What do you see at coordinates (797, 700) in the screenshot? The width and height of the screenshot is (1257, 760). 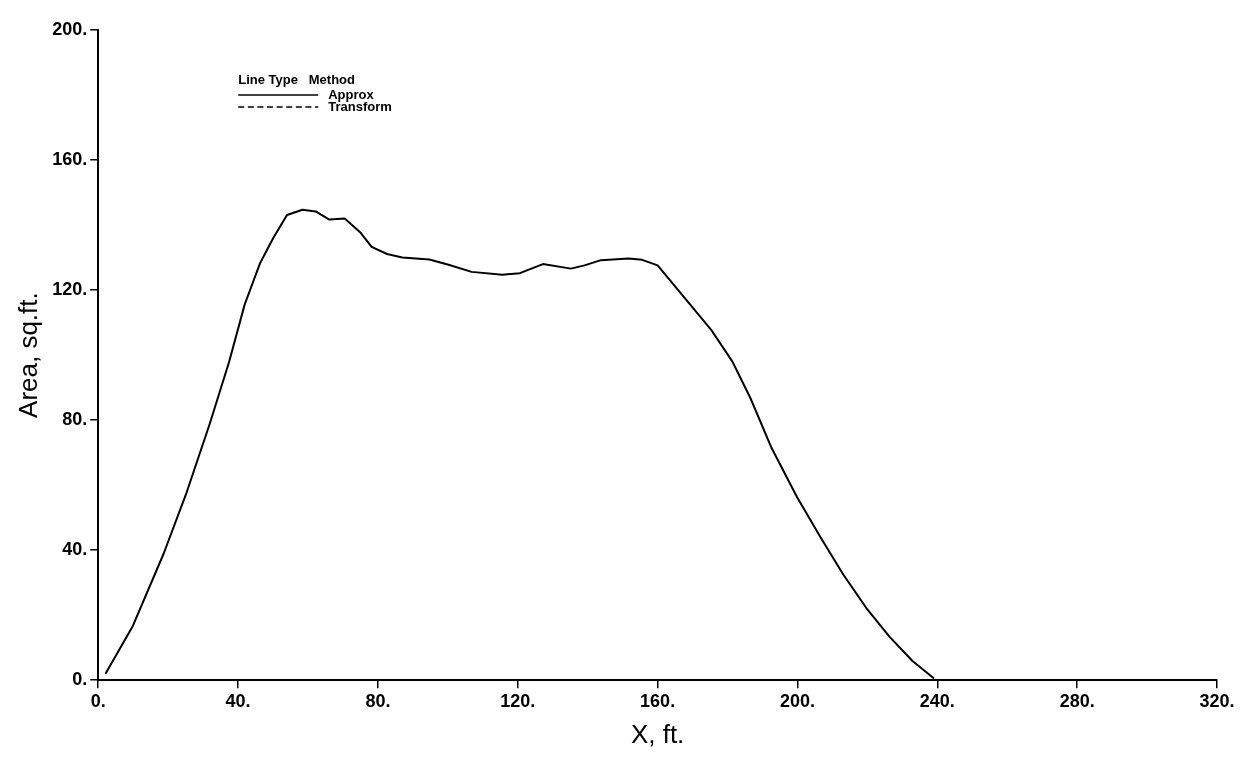 I see `x-tick-label: 200.` at bounding box center [797, 700].